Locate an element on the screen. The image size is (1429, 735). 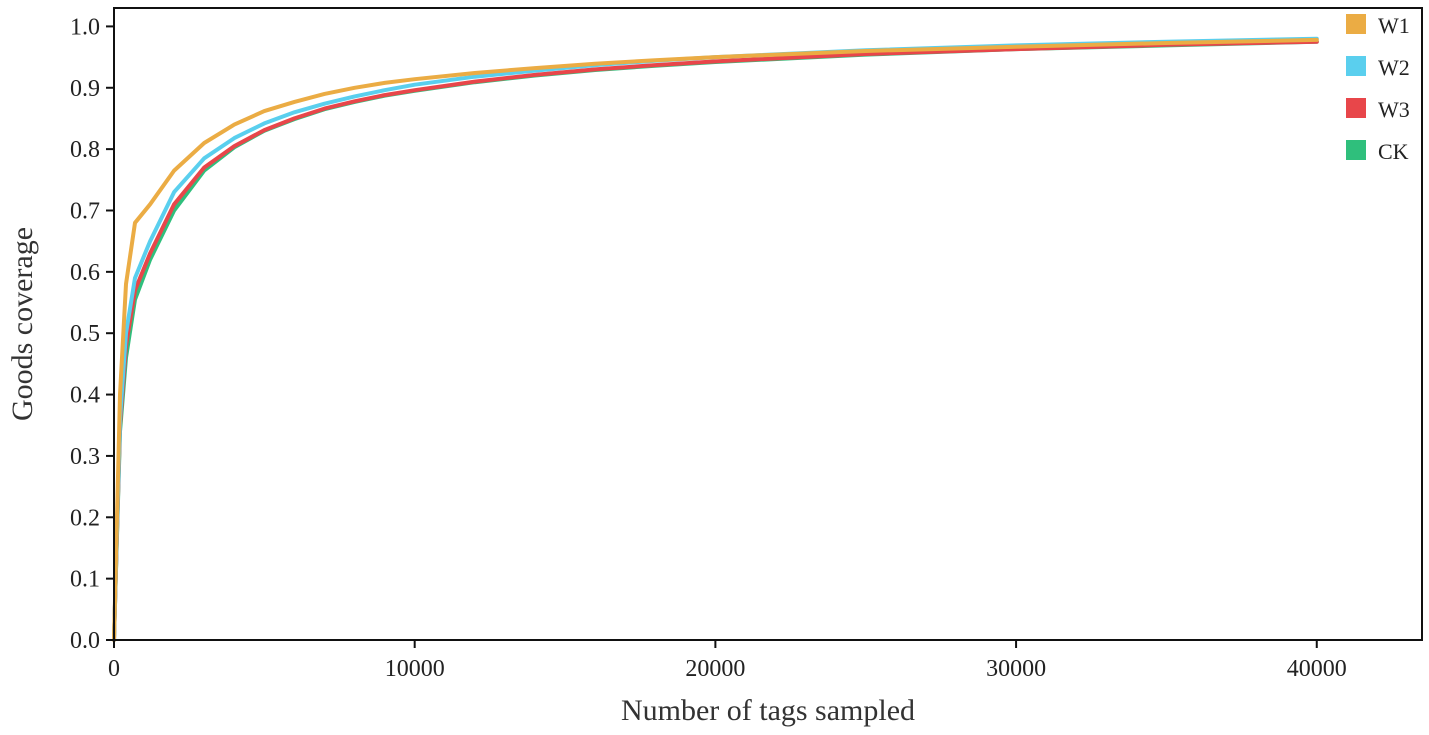
legend-swatch-w1 is located at coordinates (1356, 24).